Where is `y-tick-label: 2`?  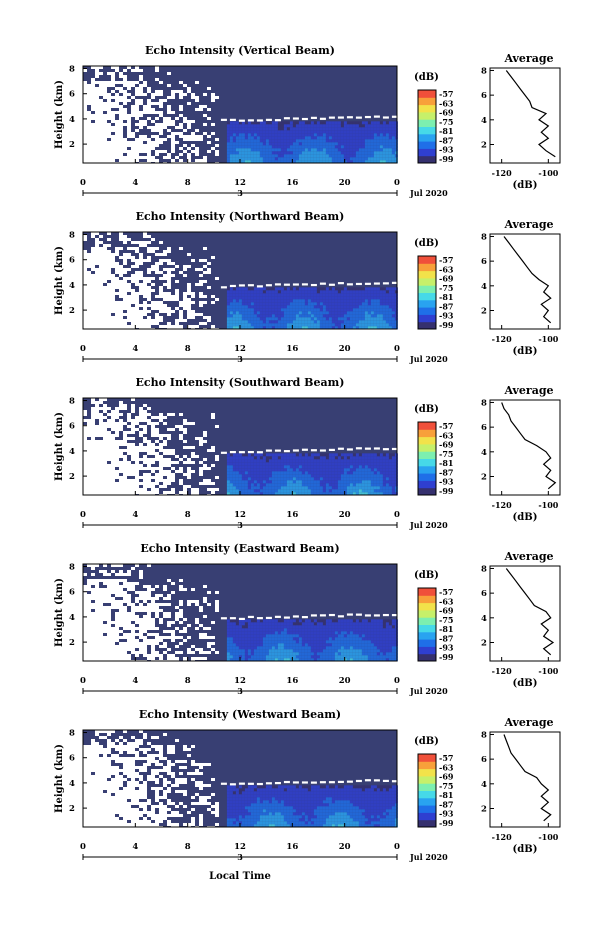
y-tick-label: 2 is located at coordinates (72, 311).